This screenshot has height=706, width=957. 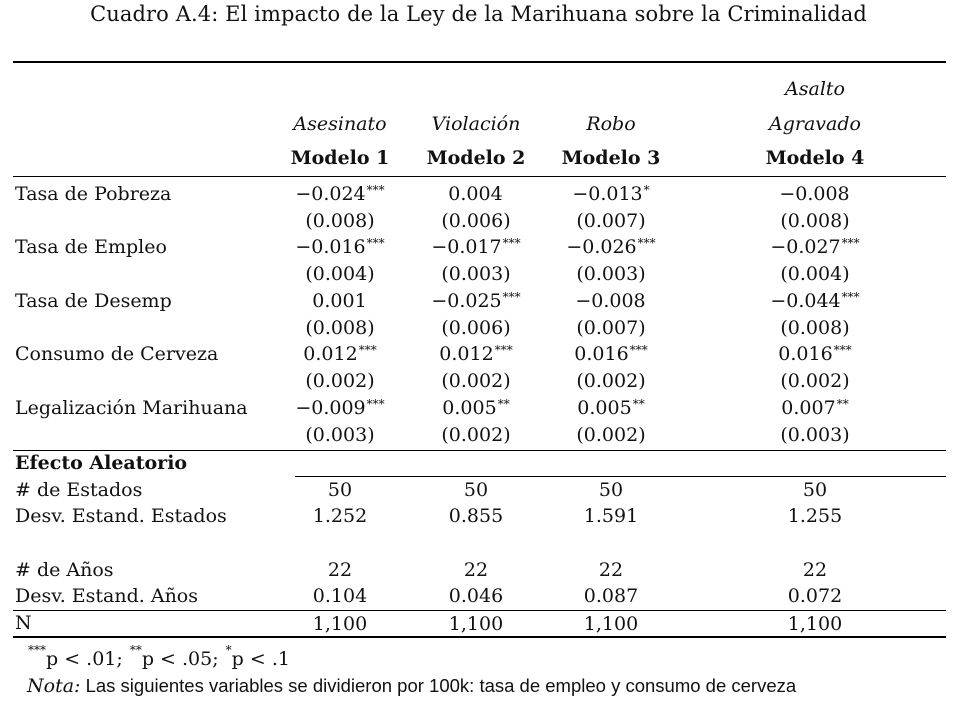 What do you see at coordinates (815, 124) in the screenshot?
I see `column-title-4: Agravado` at bounding box center [815, 124].